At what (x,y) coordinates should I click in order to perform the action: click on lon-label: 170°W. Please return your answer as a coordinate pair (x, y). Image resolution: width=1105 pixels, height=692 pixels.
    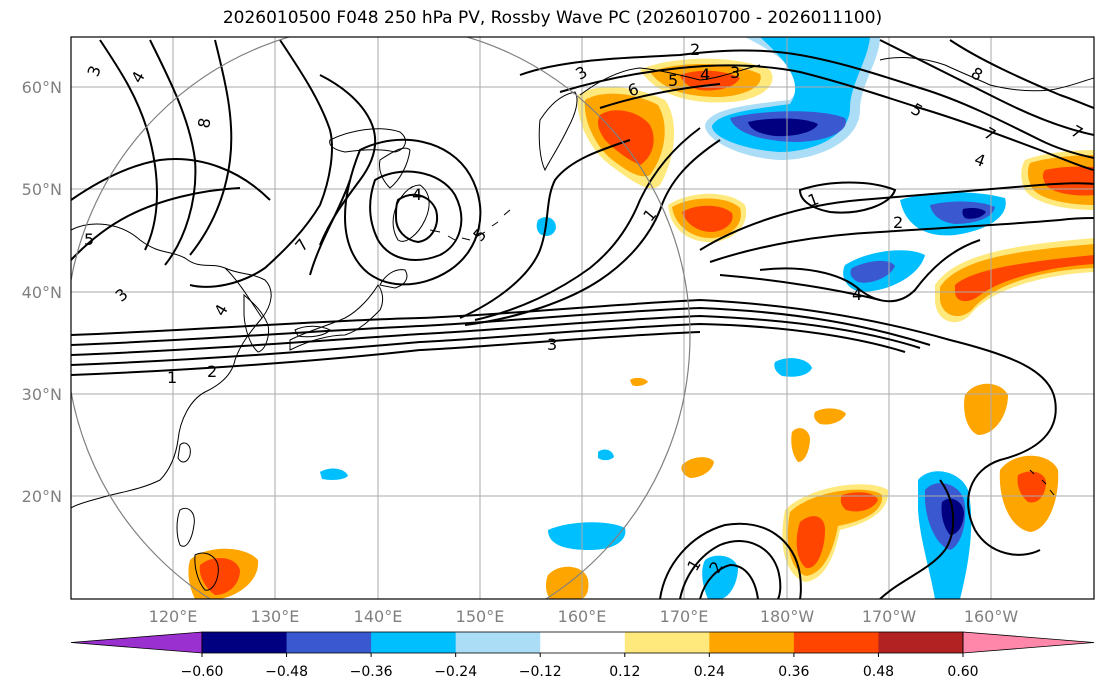
    Looking at the image, I should click on (889, 616).